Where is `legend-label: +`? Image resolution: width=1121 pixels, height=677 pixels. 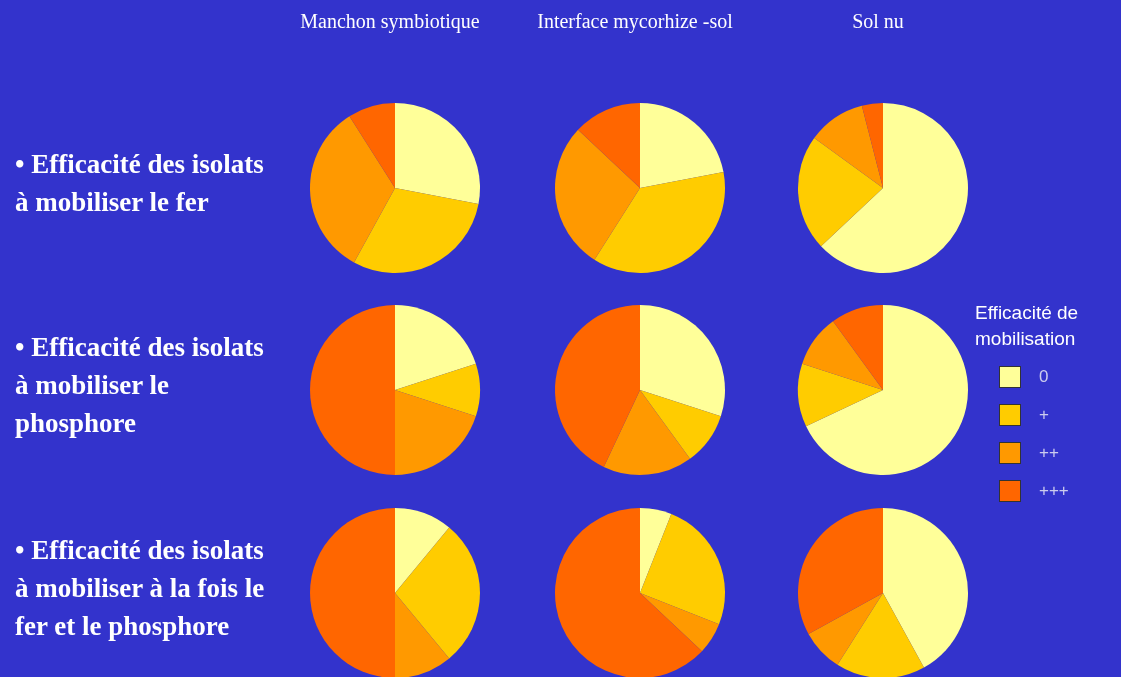
legend-label: + is located at coordinates (1044, 415).